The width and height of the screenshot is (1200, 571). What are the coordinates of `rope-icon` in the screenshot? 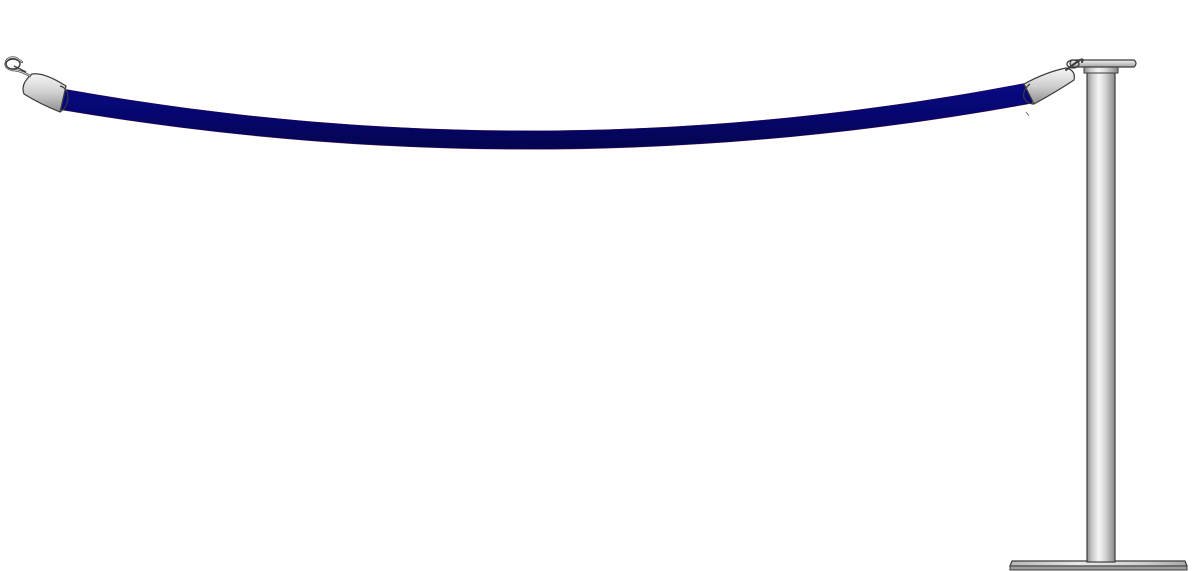 It's located at (545, 116).